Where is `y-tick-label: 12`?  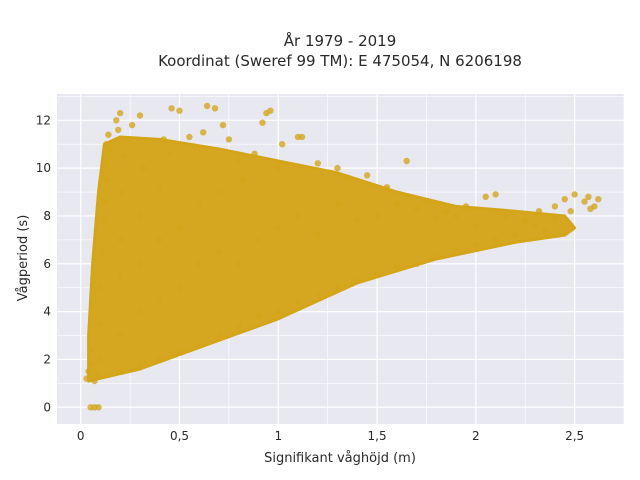 y-tick-label: 12 is located at coordinates (43, 120).